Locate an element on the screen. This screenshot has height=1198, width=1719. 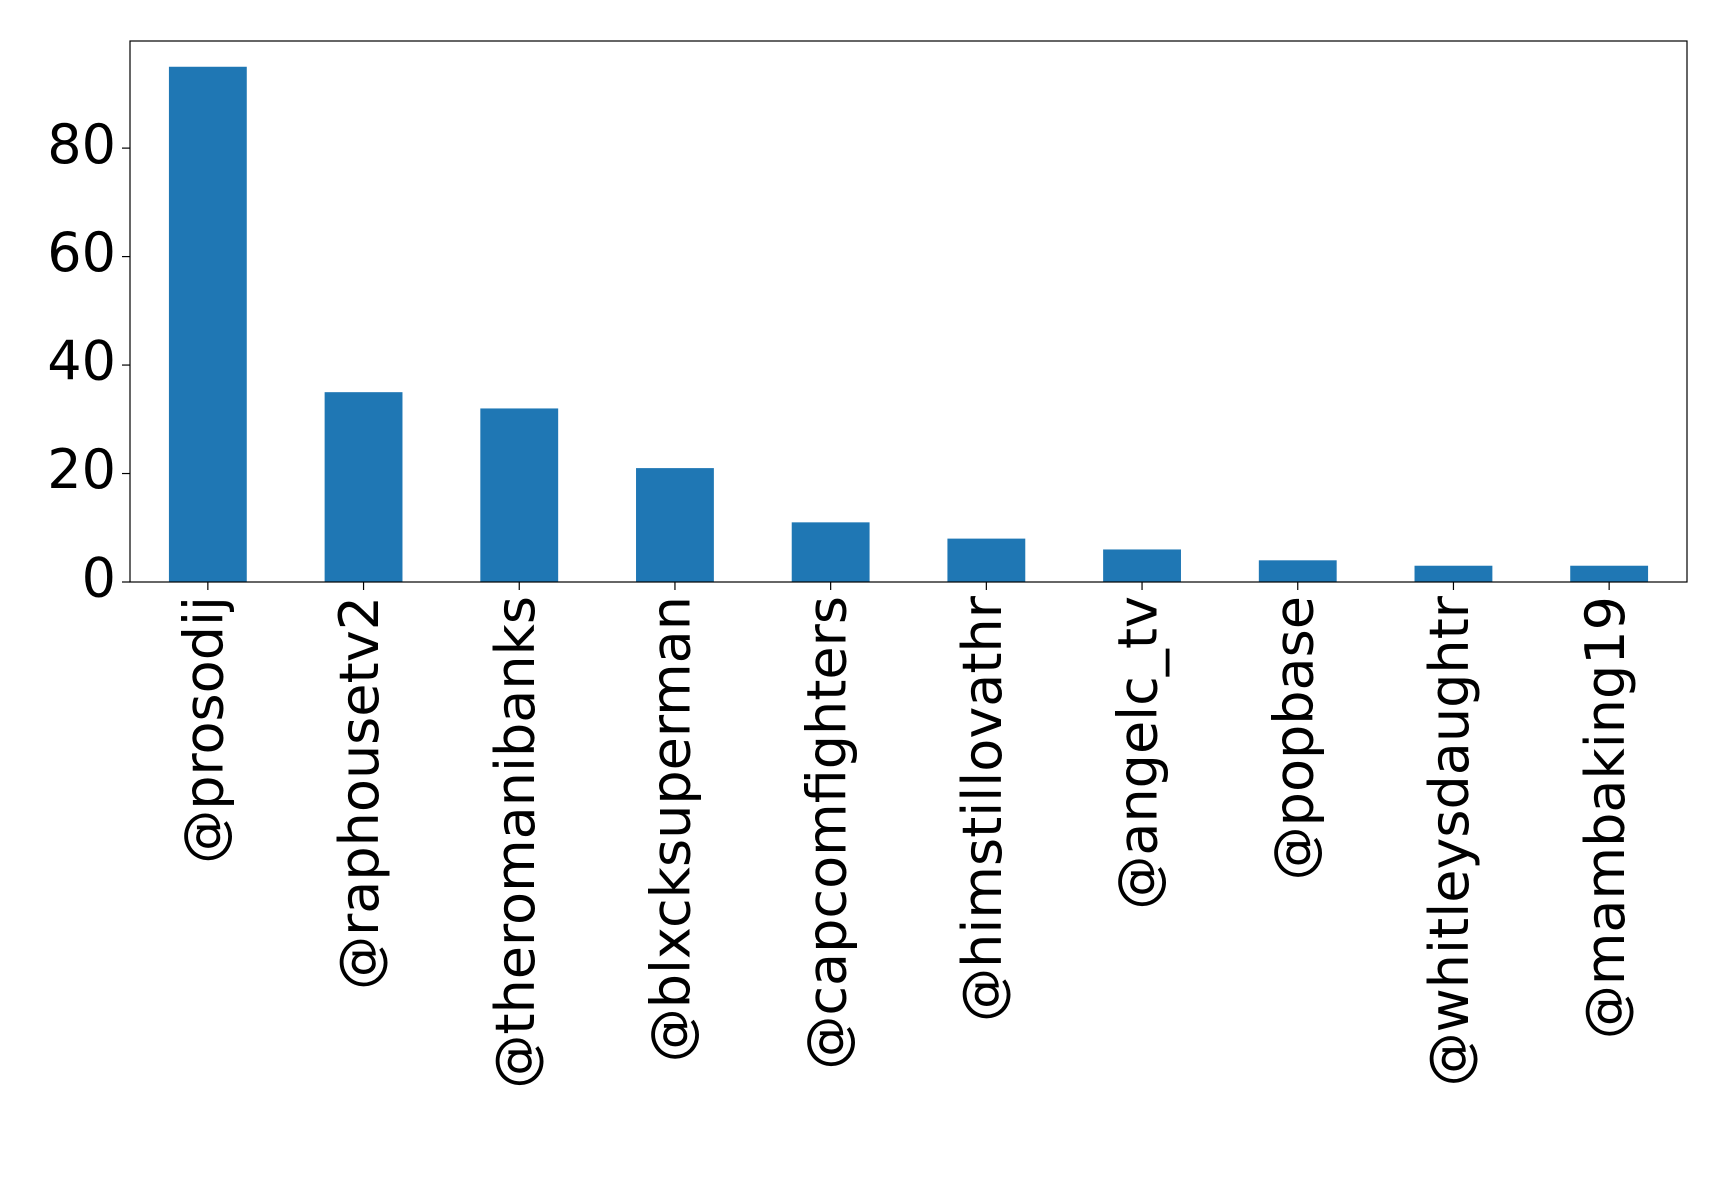
y-tick-label: 40 is located at coordinates (81, 361).